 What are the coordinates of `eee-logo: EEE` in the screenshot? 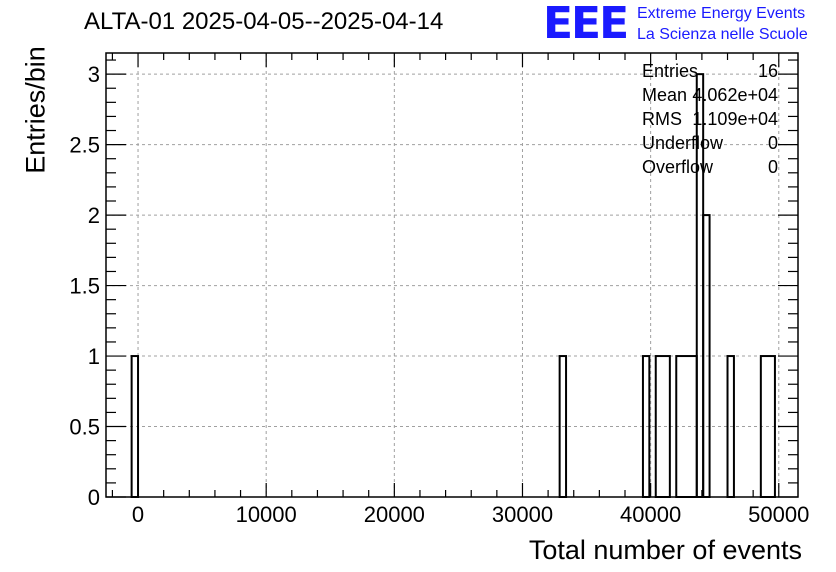 It's located at (586, 24).